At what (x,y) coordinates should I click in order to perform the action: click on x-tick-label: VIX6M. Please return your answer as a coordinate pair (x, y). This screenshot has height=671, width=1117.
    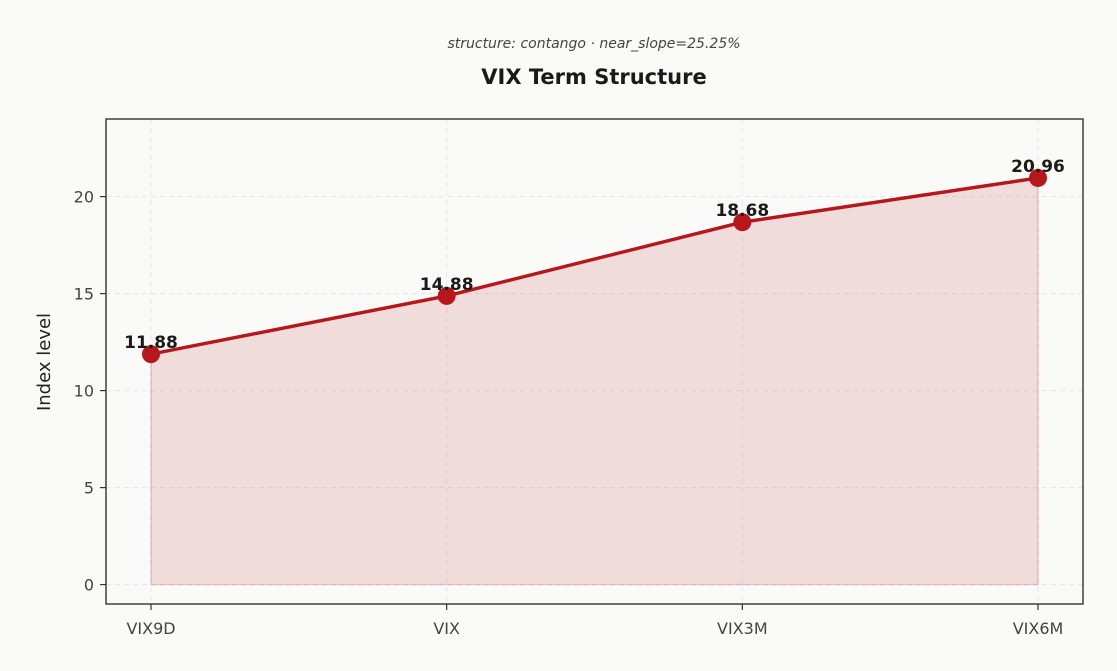
    Looking at the image, I should click on (1038, 628).